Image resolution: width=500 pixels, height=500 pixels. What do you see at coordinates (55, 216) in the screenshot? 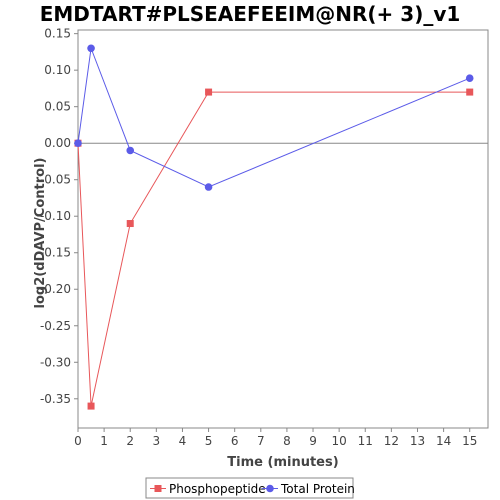
I see `y-tick-label: -0.10` at bounding box center [55, 216].